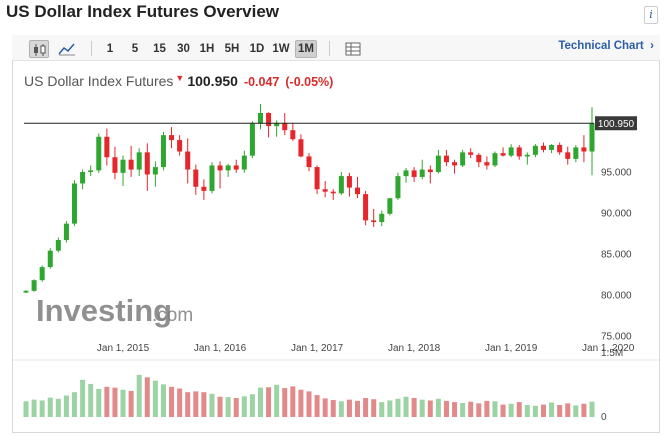 The height and width of the screenshot is (436, 666). I want to click on timeframe-1h: 1H, so click(207, 49).